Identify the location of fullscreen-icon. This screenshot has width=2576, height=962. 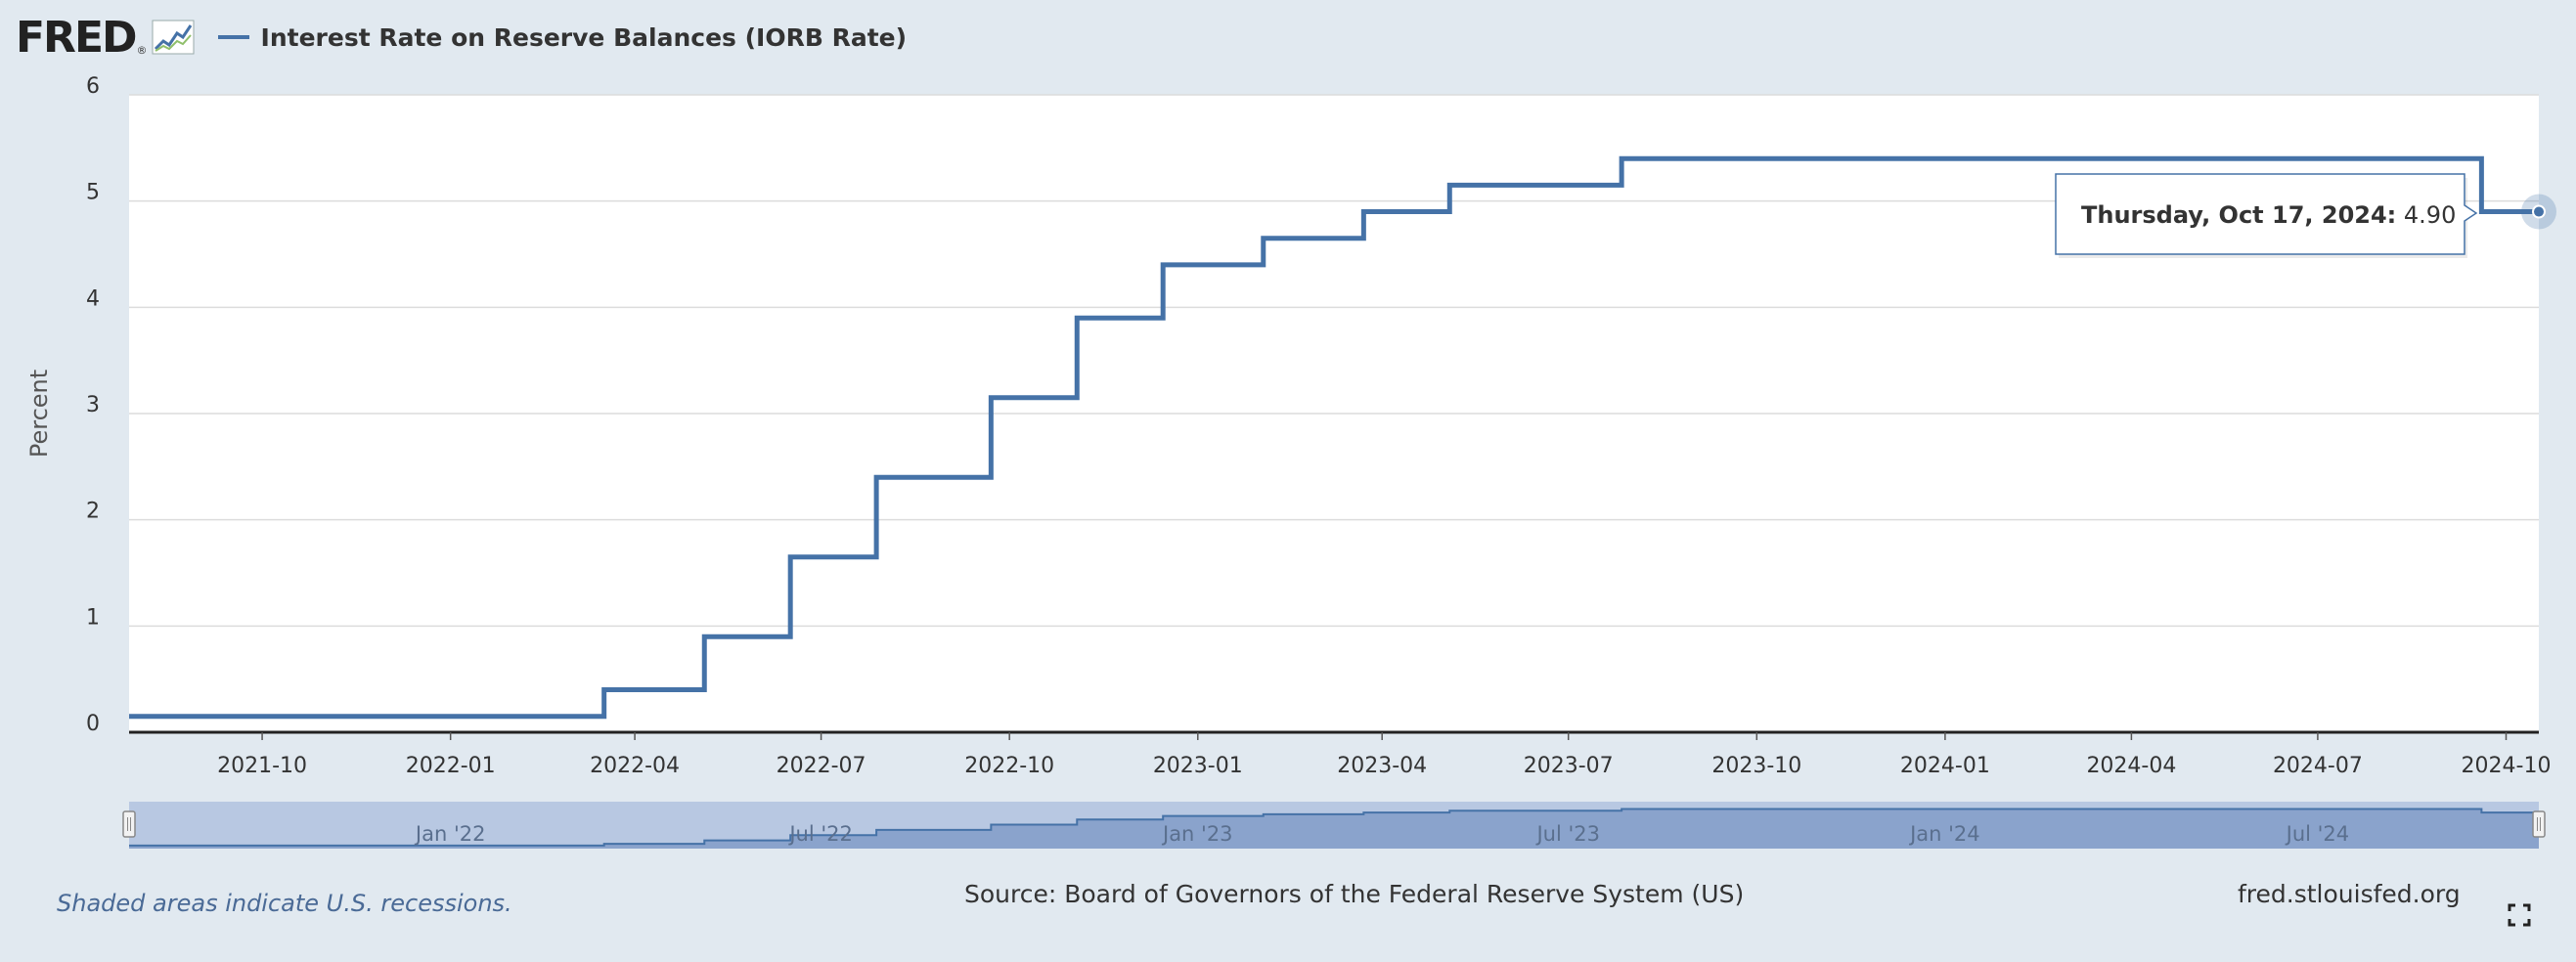
(2519, 915).